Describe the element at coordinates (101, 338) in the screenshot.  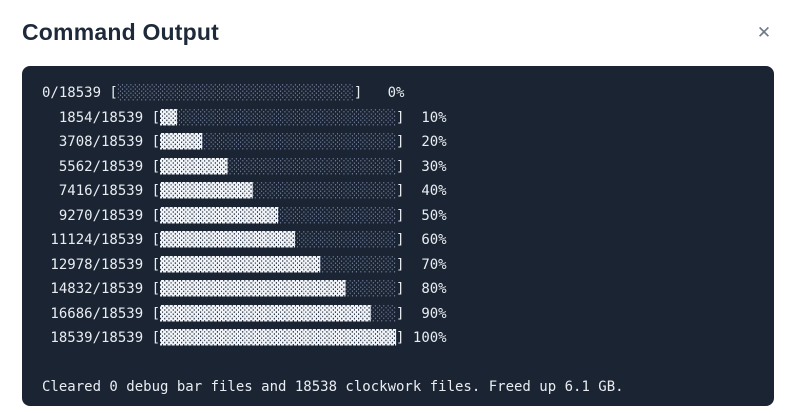
I see `progress-count: 18539/18539 [` at that location.